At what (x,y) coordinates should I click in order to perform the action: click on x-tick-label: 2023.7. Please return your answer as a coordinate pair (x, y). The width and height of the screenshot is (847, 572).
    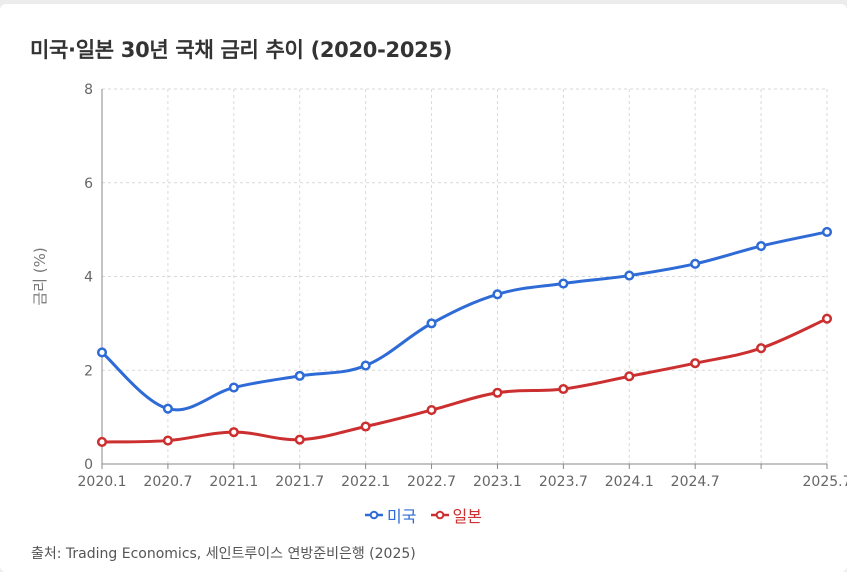
    Looking at the image, I should click on (563, 482).